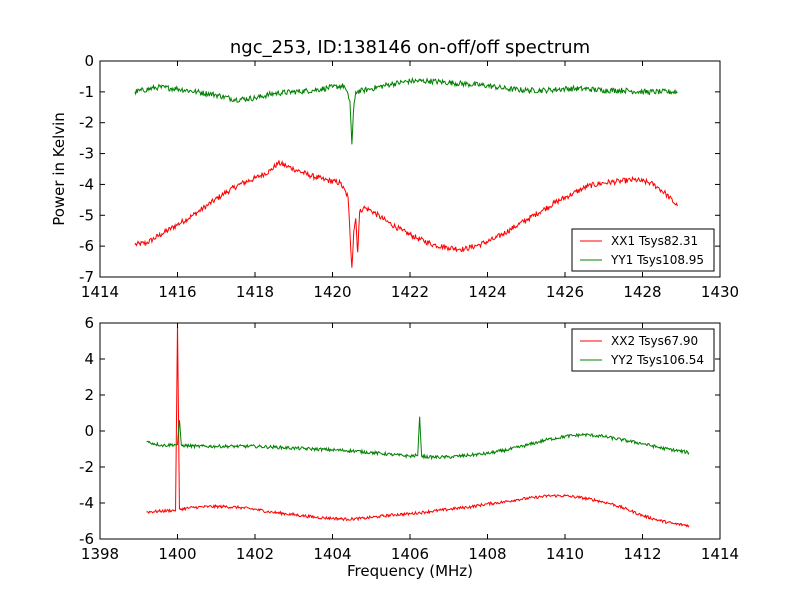 The width and height of the screenshot is (800, 600). I want to click on legend-label: YY1 Tsys108.95, so click(657, 260).